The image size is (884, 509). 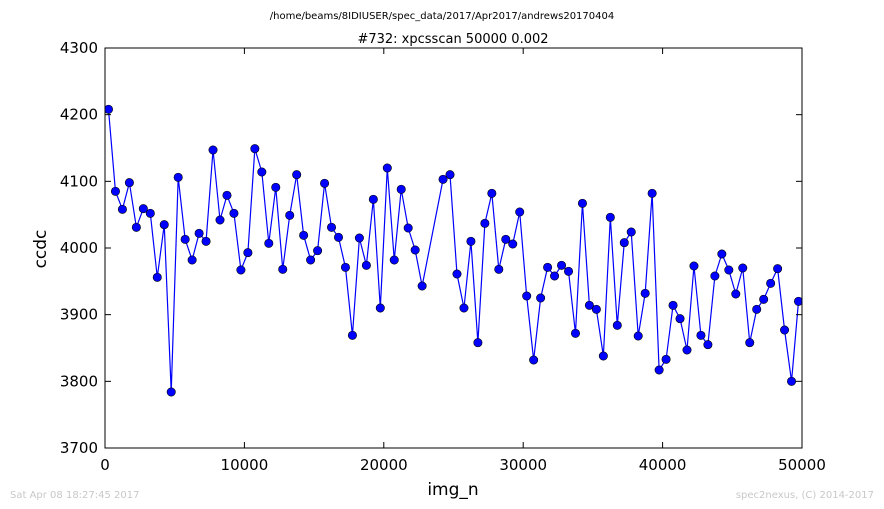 What do you see at coordinates (663, 465) in the screenshot?
I see `x-tick-label: 40000` at bounding box center [663, 465].